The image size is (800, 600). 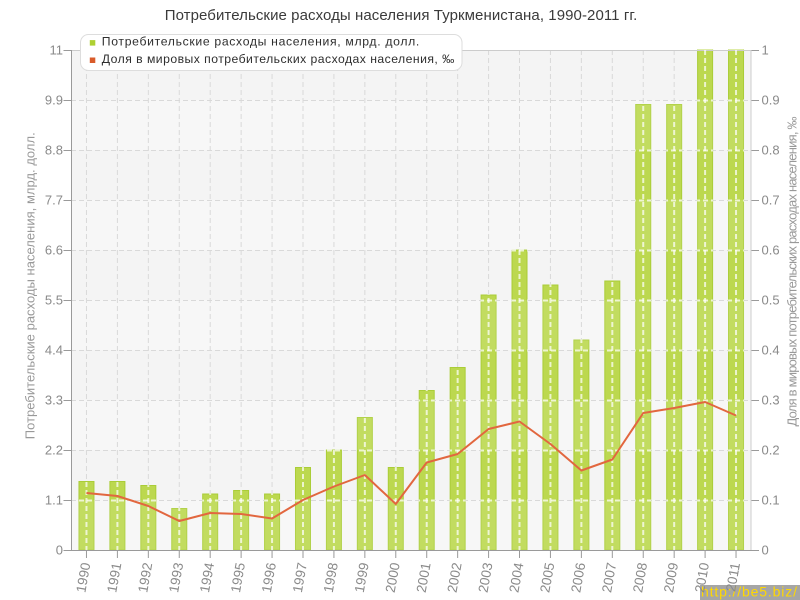 What do you see at coordinates (547, 577) in the screenshot?
I see `svg-text: 2005` at bounding box center [547, 577].